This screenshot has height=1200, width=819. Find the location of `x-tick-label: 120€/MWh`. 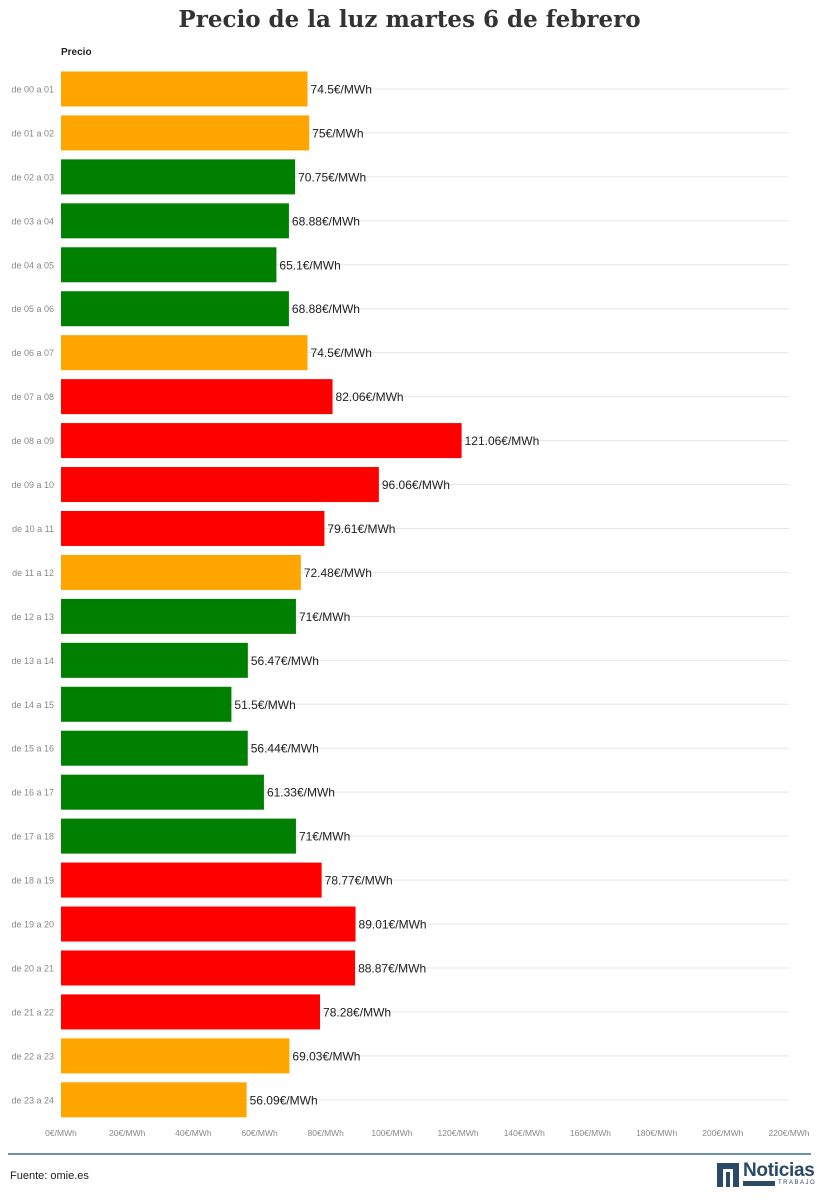

x-tick-label: 120€/MWh is located at coordinates (458, 1133).